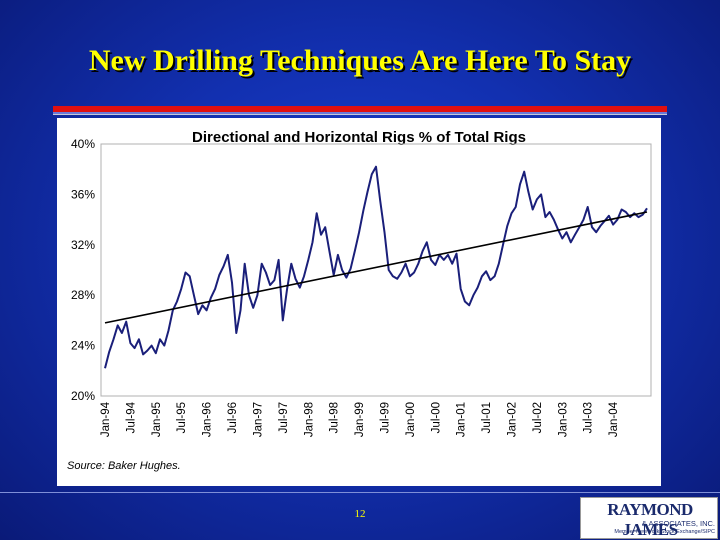 This screenshot has height=540, width=720. What do you see at coordinates (360, 514) in the screenshot?
I see `page-number: 12` at bounding box center [360, 514].